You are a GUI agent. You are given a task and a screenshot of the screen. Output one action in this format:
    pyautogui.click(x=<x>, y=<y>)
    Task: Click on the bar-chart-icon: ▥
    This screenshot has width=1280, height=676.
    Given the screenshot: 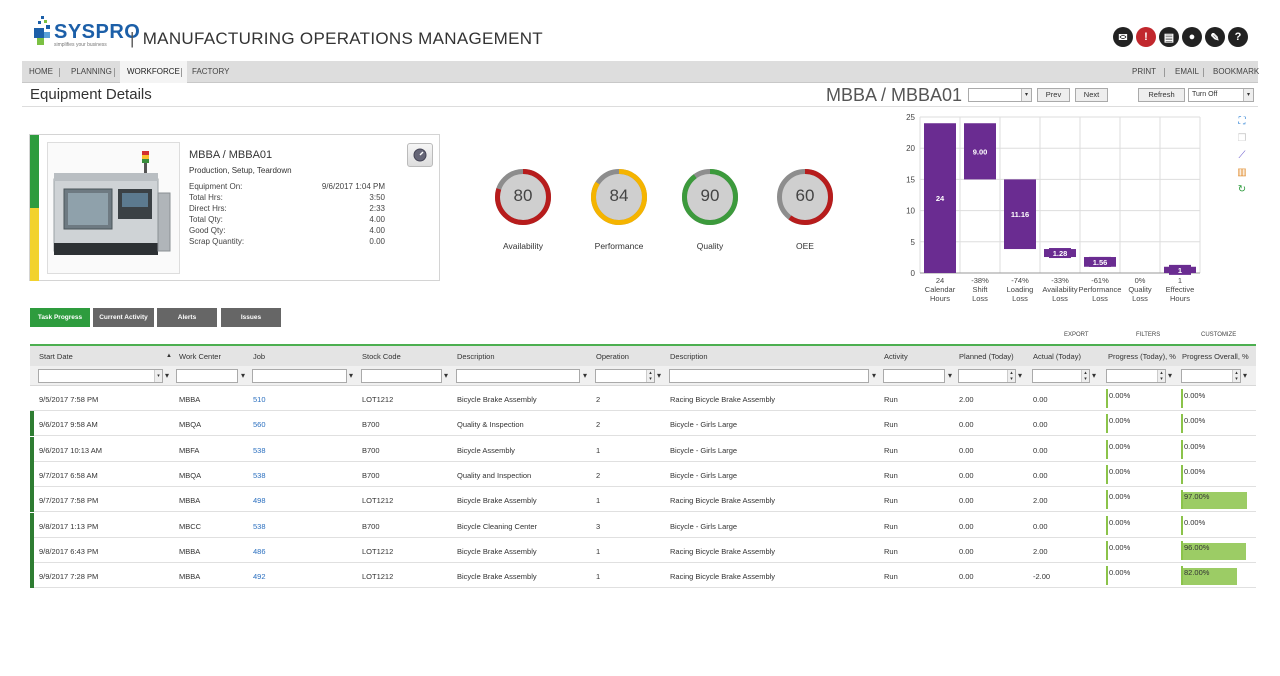 What is the action you would take?
    pyautogui.click(x=1242, y=172)
    